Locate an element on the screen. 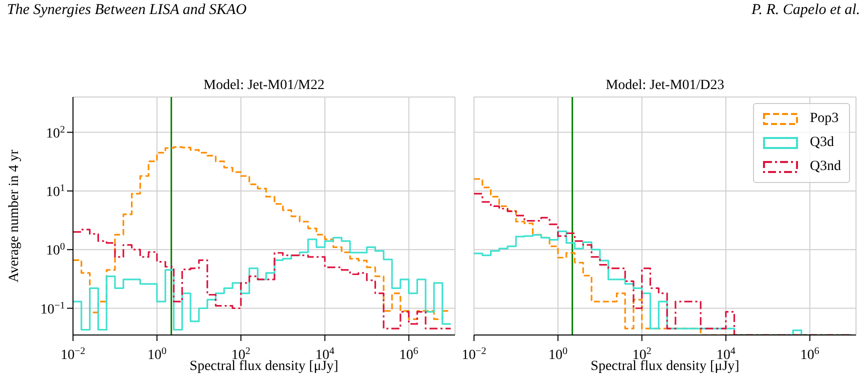 The width and height of the screenshot is (867, 387). y-tick-label: 10$^{2}$ is located at coordinates (55, 133).